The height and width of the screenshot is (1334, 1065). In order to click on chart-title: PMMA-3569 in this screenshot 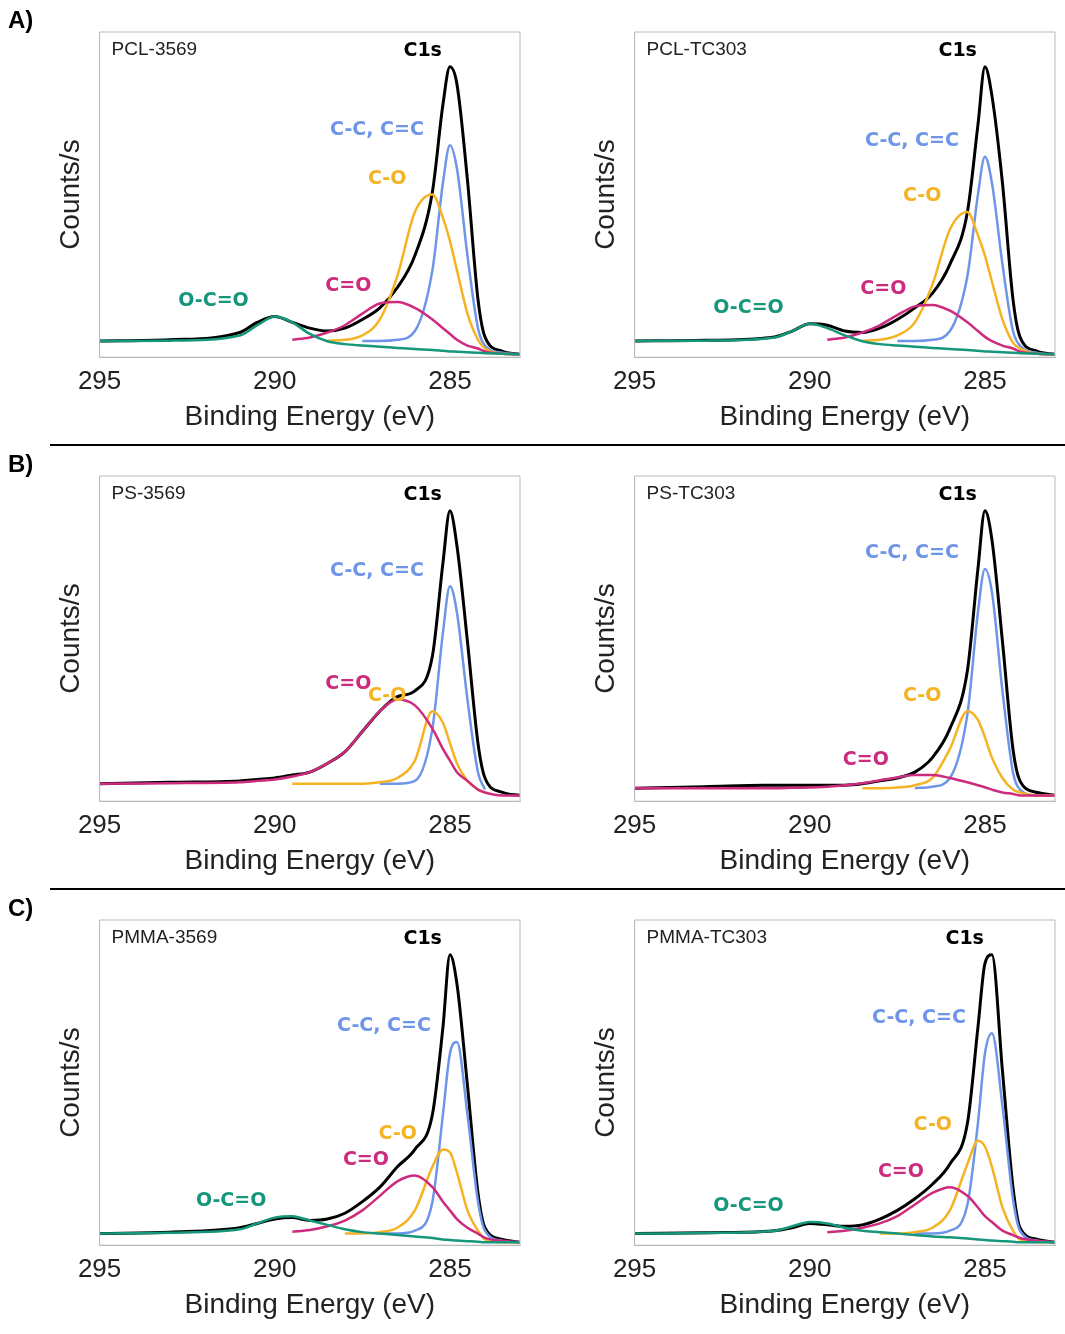, I will do `click(164, 936)`.